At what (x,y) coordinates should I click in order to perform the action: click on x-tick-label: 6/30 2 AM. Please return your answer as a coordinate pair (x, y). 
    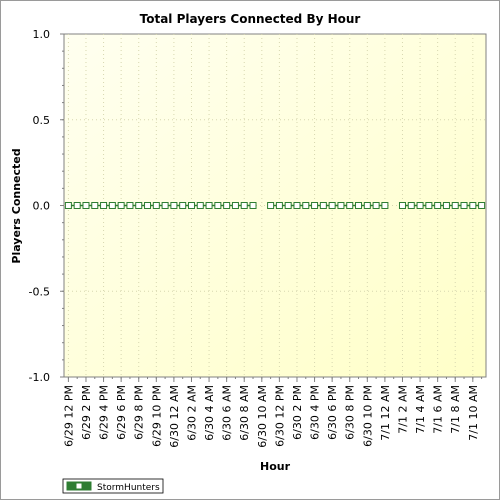
    Looking at the image, I should click on (191, 413).